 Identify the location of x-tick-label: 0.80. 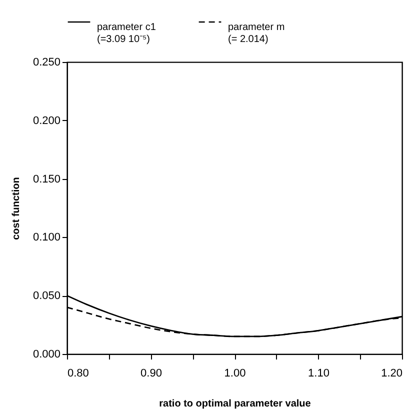
(78, 374).